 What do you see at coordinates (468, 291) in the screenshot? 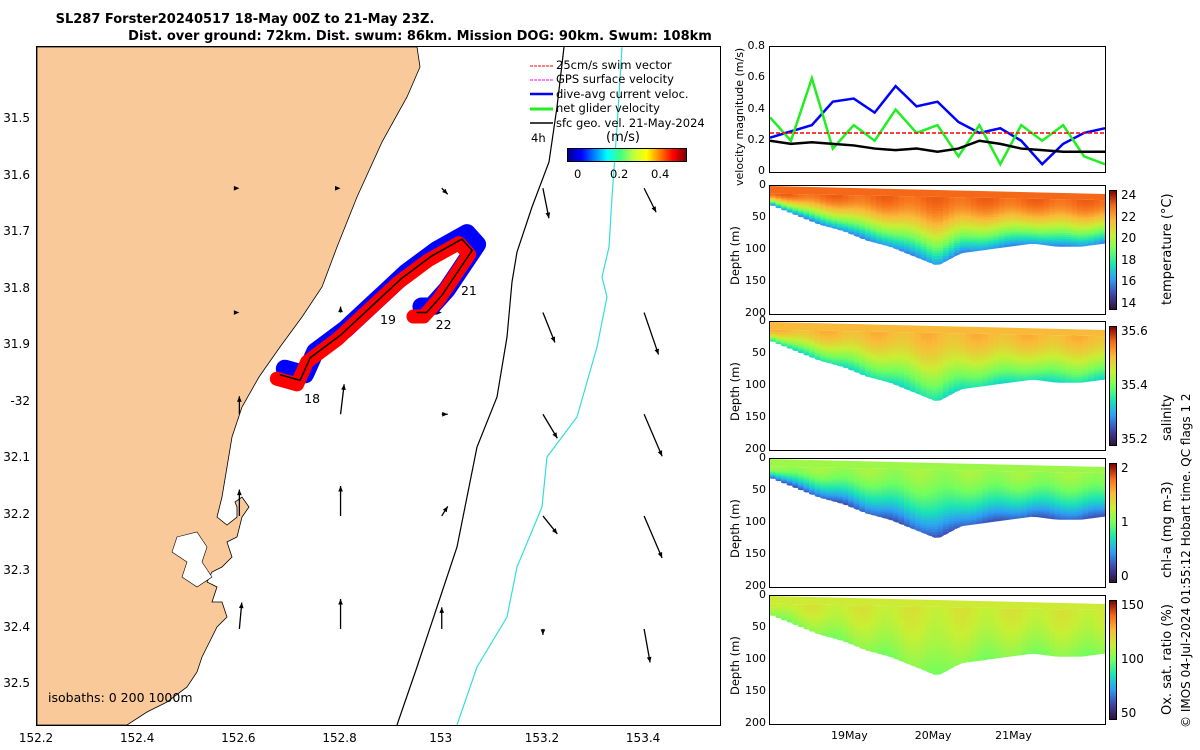
I see `track-day-label: 21` at bounding box center [468, 291].